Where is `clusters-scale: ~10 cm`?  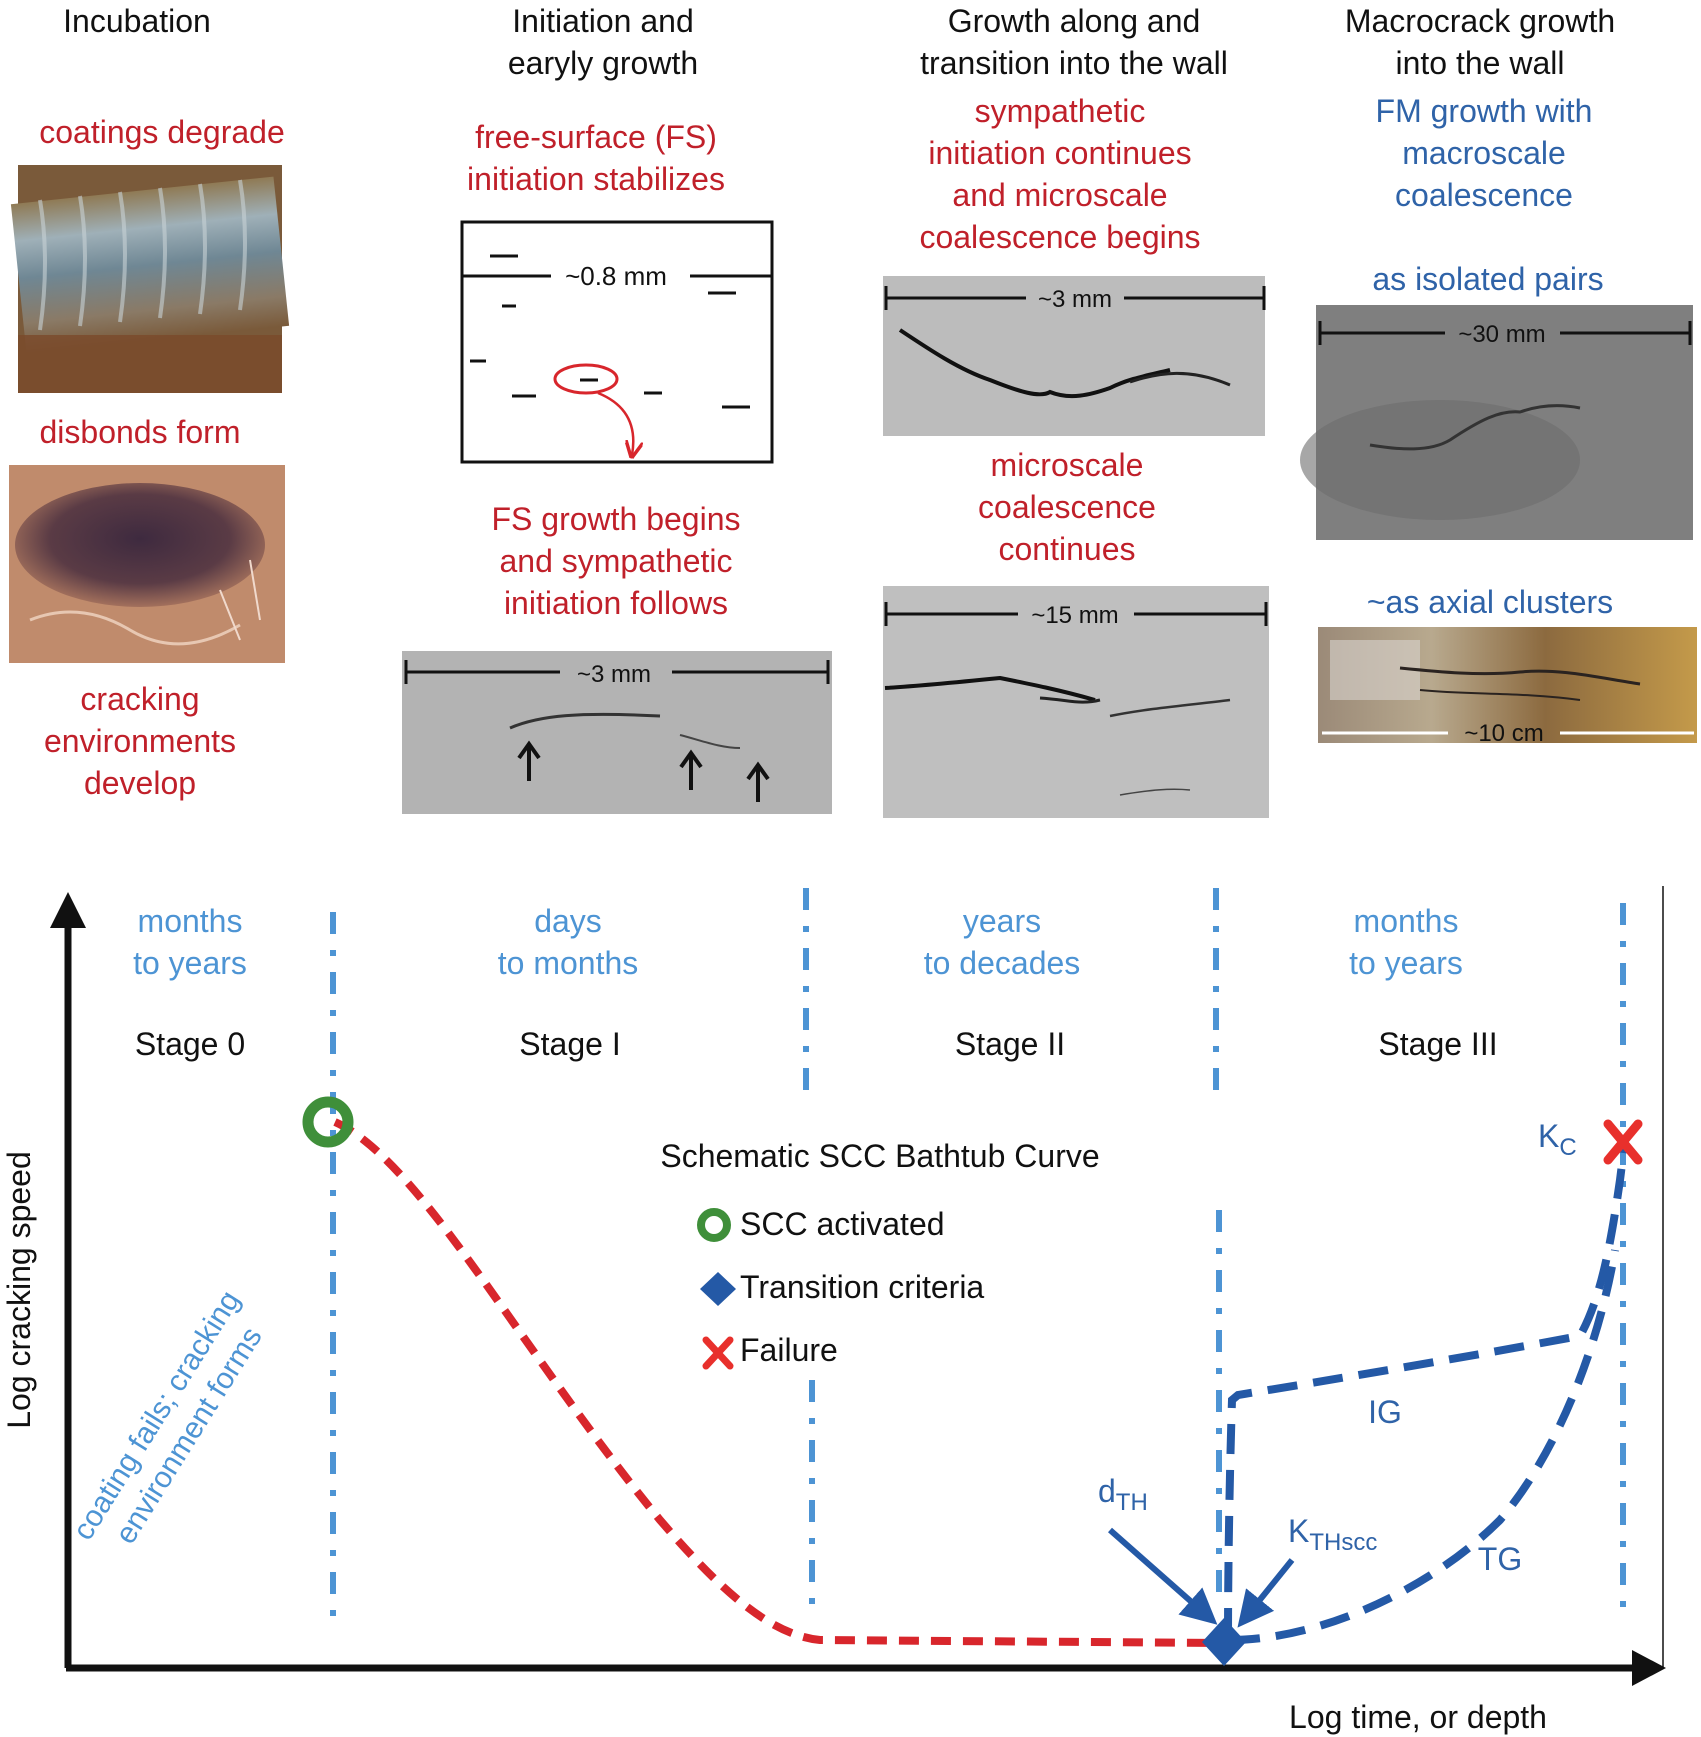
clusters-scale: ~10 cm is located at coordinates (1503, 733).